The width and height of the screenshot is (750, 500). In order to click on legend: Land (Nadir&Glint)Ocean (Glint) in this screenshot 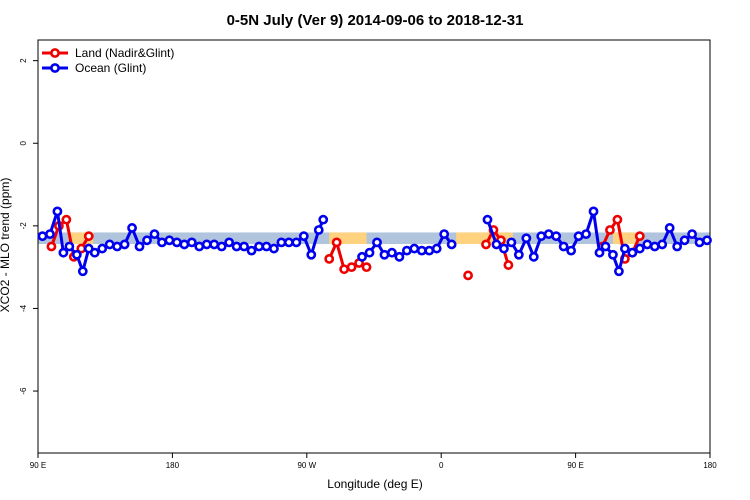, I will do `click(108, 60)`.